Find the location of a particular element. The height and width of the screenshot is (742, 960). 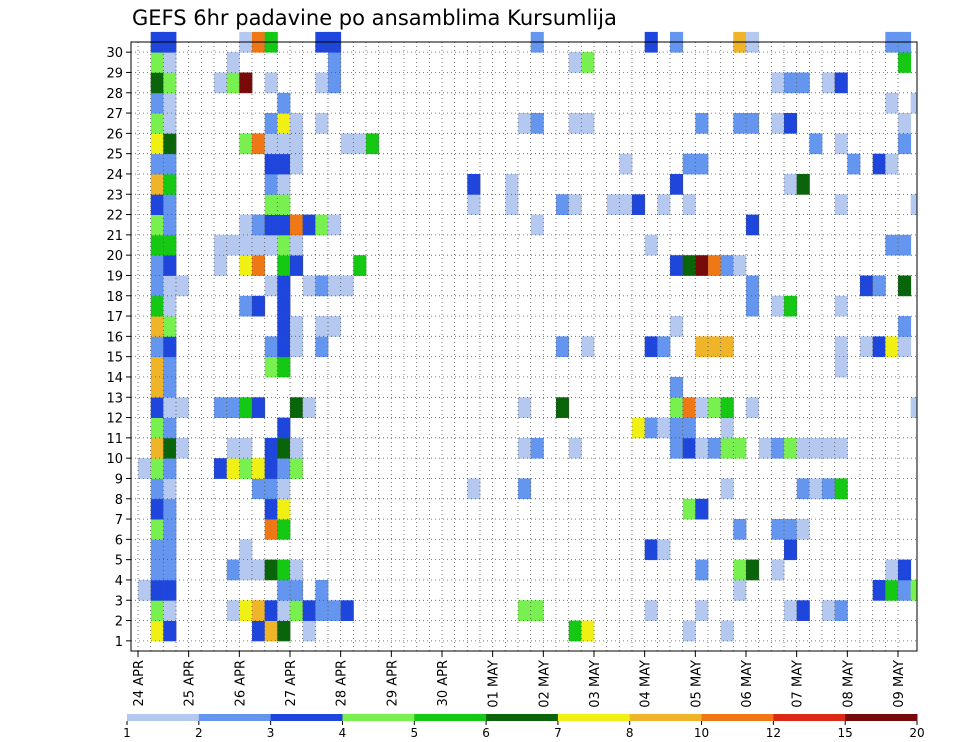

legend-label: 10 is located at coordinates (701, 733).